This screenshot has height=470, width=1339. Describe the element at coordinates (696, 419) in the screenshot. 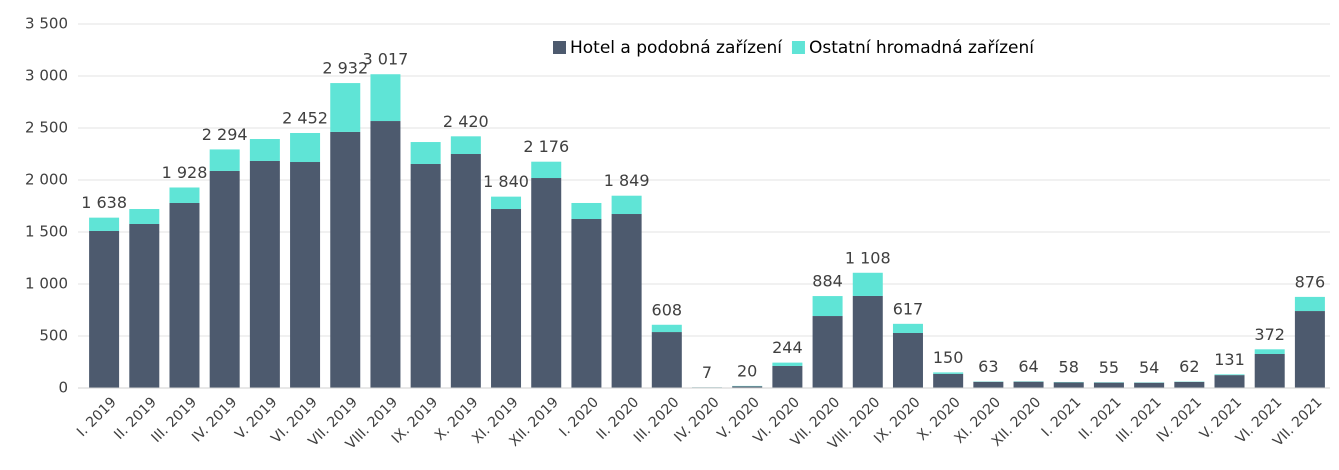

I see `x-tick-label: IV. 2020` at that location.